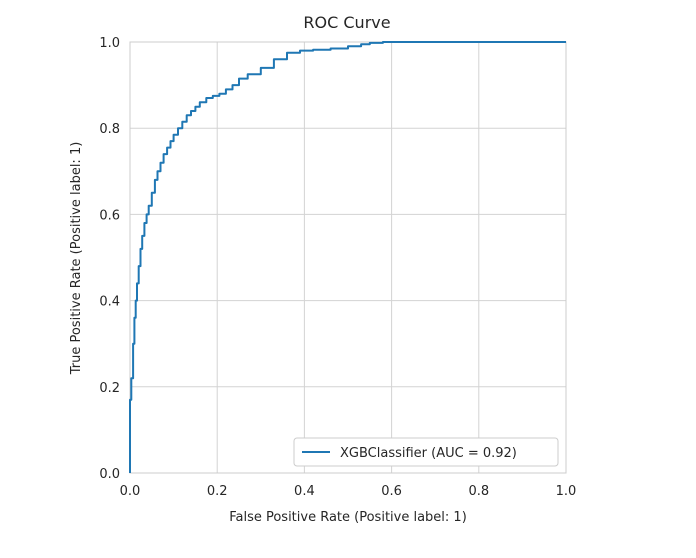 The image size is (696, 558). I want to click on legend-box, so click(426, 452).